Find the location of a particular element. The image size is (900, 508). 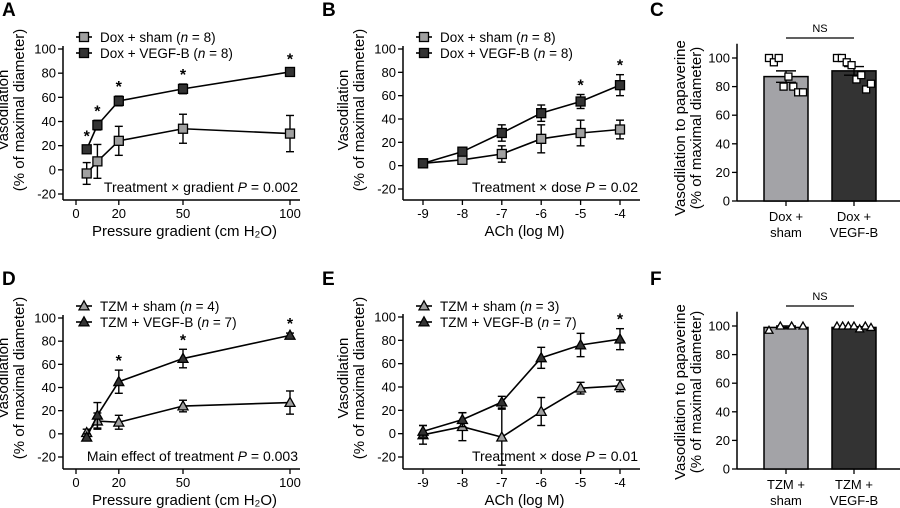

legend-entry: Dox + VEGF-B (n = 8) is located at coordinates (166, 53).